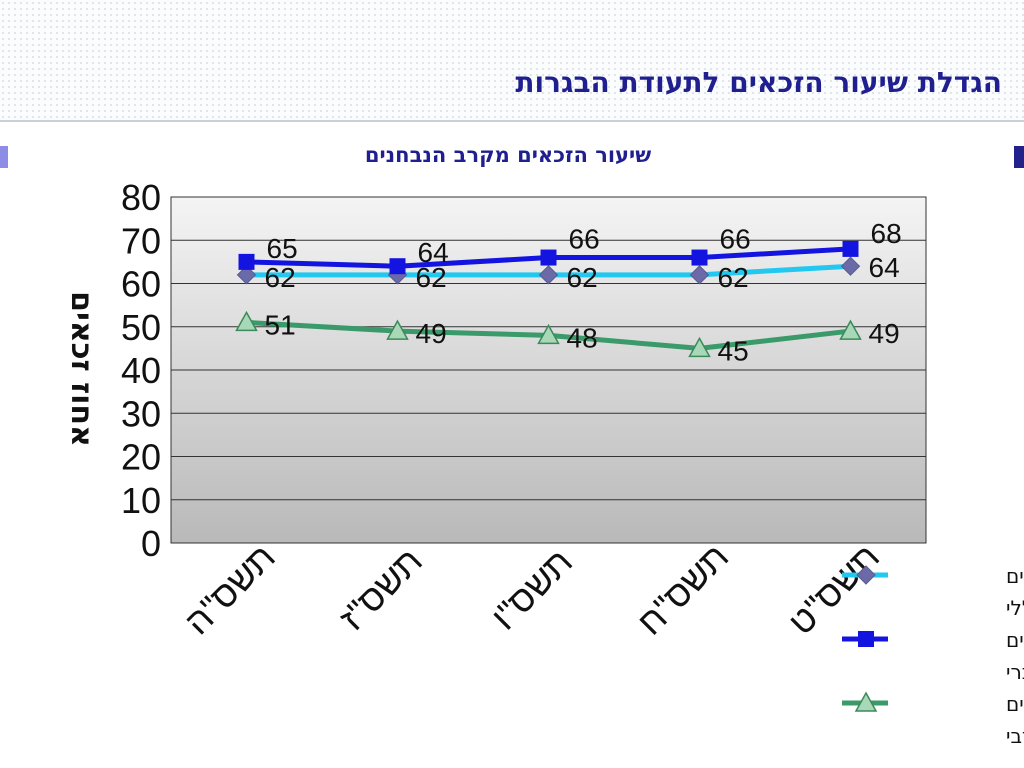 The image size is (1024, 768). What do you see at coordinates (733, 350) in the screenshot?
I see `data-label: 45` at bounding box center [733, 350].